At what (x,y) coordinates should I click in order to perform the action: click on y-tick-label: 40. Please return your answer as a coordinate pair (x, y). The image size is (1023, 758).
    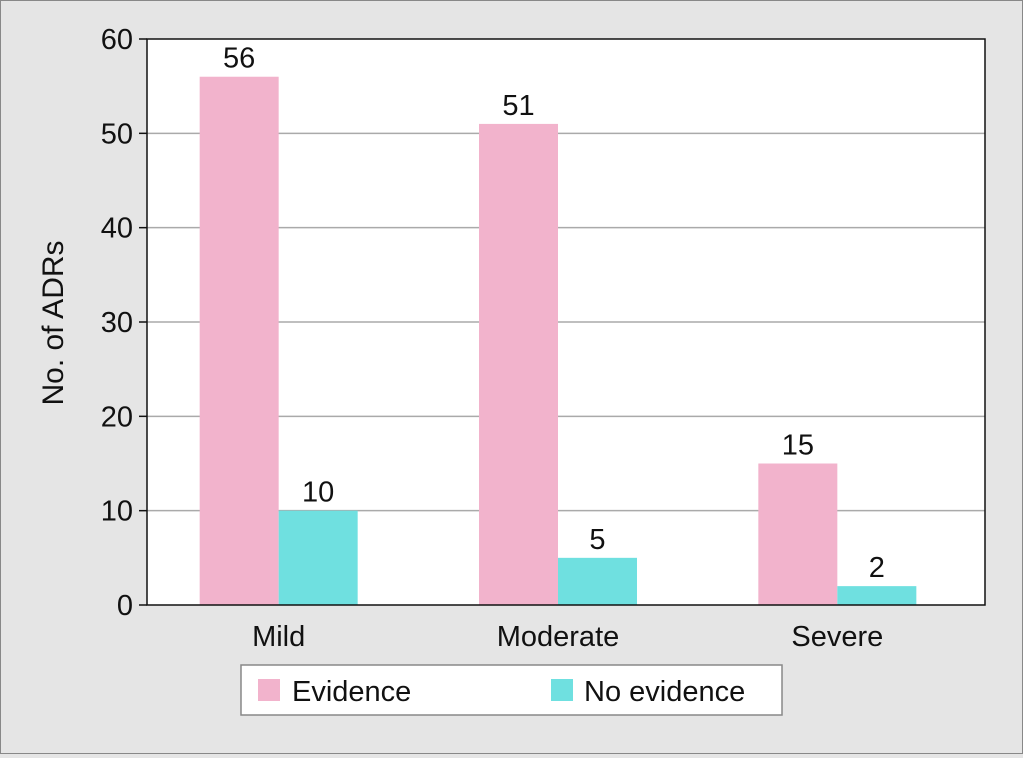
    Looking at the image, I should click on (117, 229).